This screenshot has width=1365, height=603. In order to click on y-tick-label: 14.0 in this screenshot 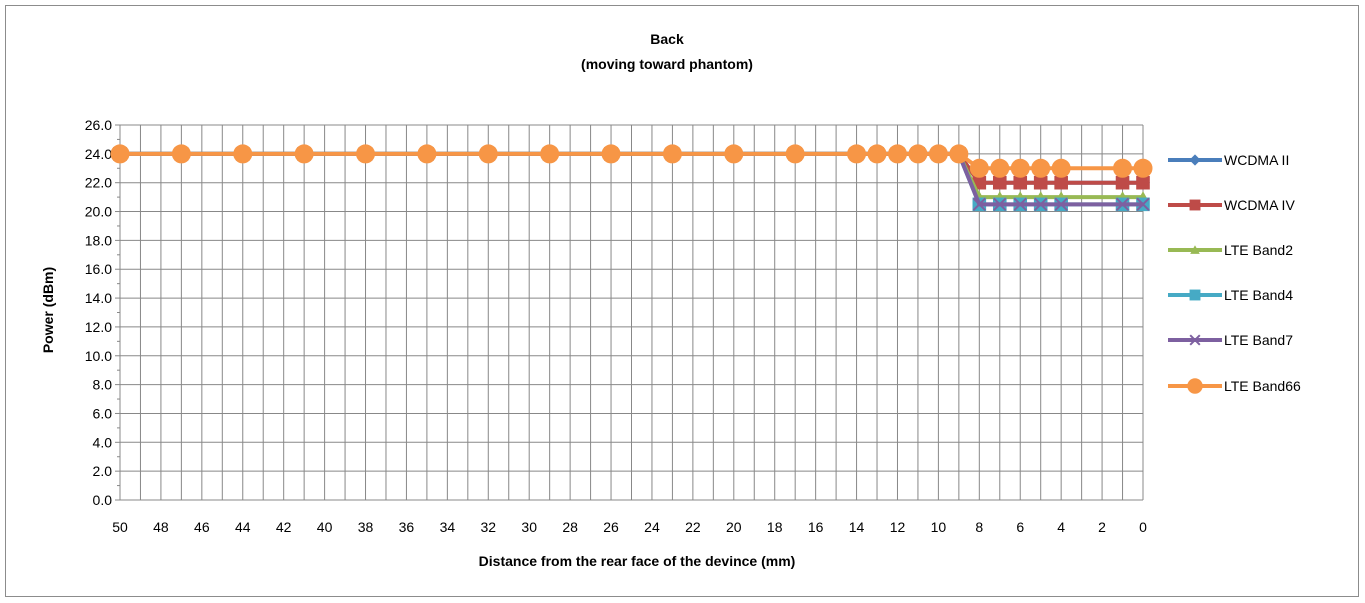, I will do `click(98, 298)`.